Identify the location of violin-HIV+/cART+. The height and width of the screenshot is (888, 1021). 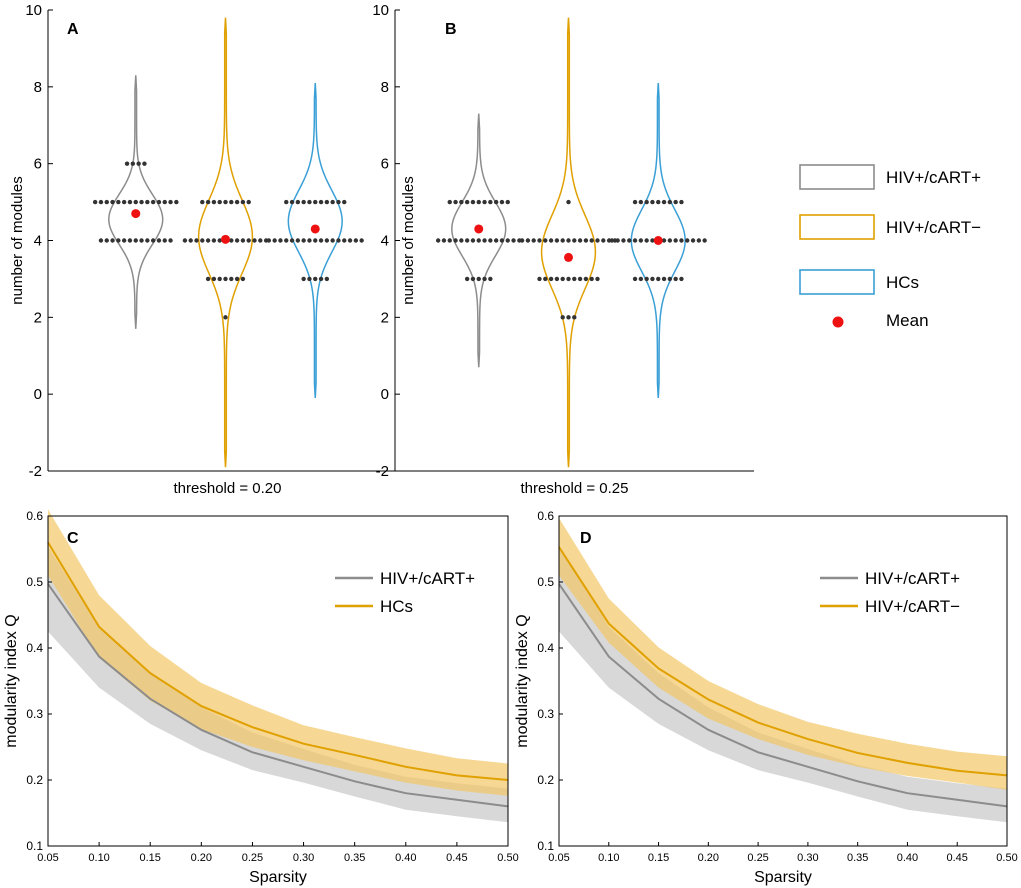
(136, 202).